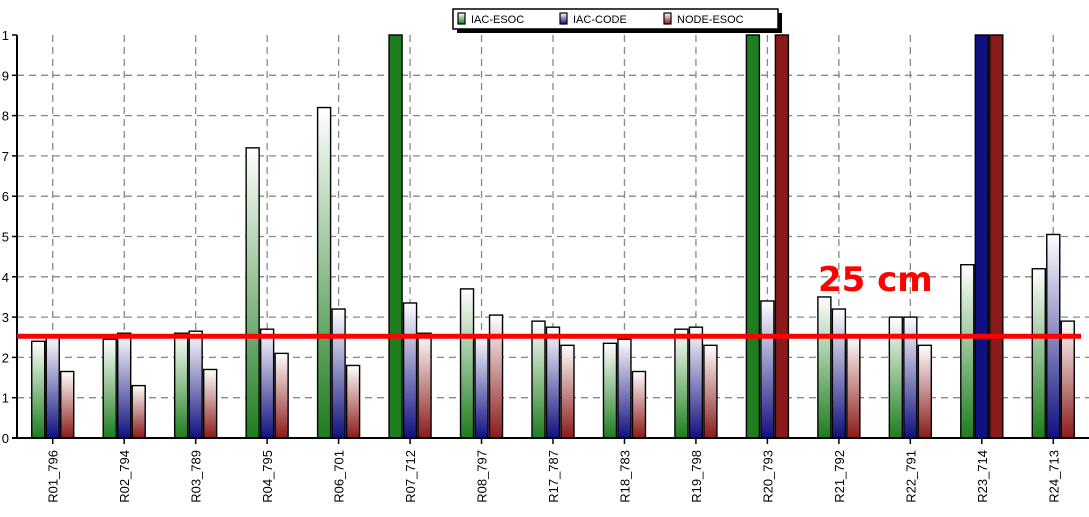  Describe the element at coordinates (839, 476) in the screenshot. I see `x-tick-label: R21_792` at that location.